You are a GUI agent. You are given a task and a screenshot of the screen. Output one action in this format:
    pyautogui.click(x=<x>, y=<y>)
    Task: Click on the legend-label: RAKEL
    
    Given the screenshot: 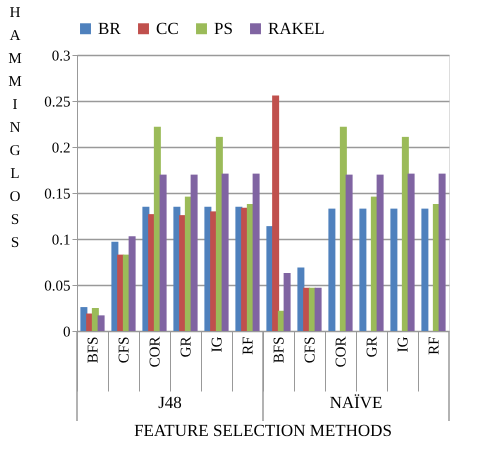 What is the action you would take?
    pyautogui.click(x=296, y=28)
    